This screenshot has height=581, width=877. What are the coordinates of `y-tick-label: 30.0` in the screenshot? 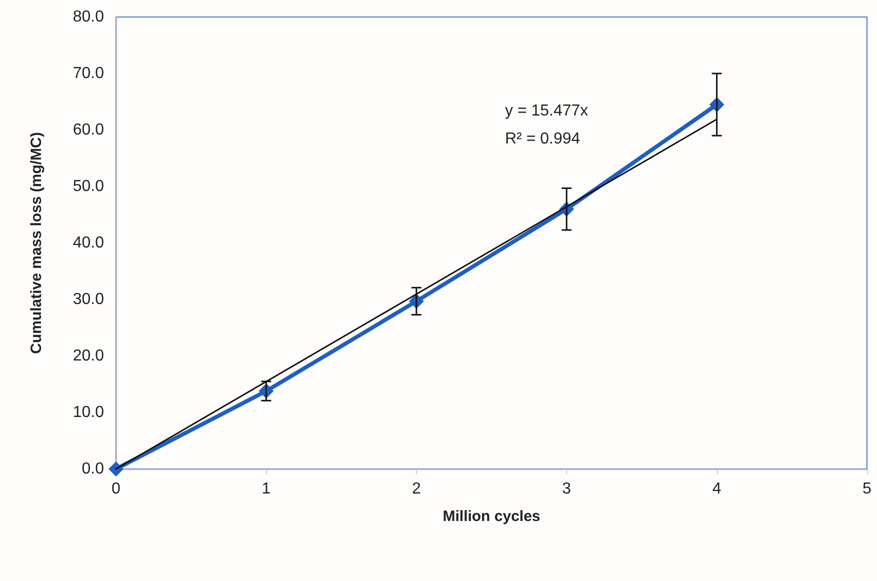 It's located at (88, 299).